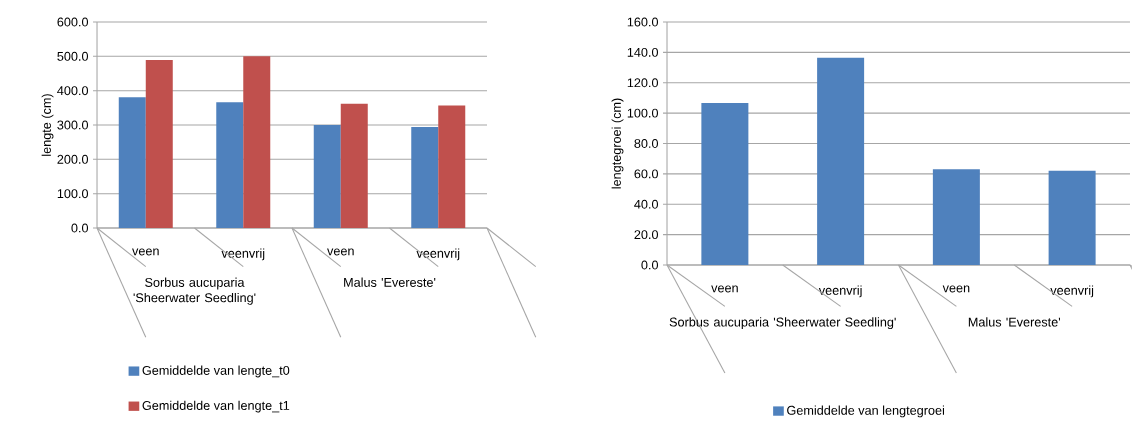 The width and height of the screenshot is (1132, 421). I want to click on y-tick-label: 140.0, so click(643, 52).